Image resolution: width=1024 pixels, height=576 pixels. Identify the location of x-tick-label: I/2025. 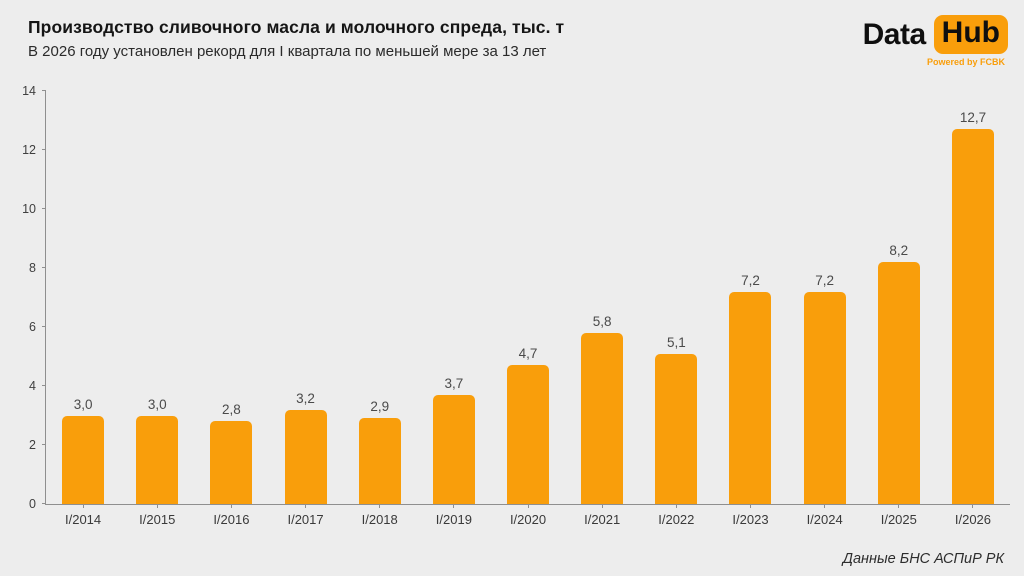
(898, 519).